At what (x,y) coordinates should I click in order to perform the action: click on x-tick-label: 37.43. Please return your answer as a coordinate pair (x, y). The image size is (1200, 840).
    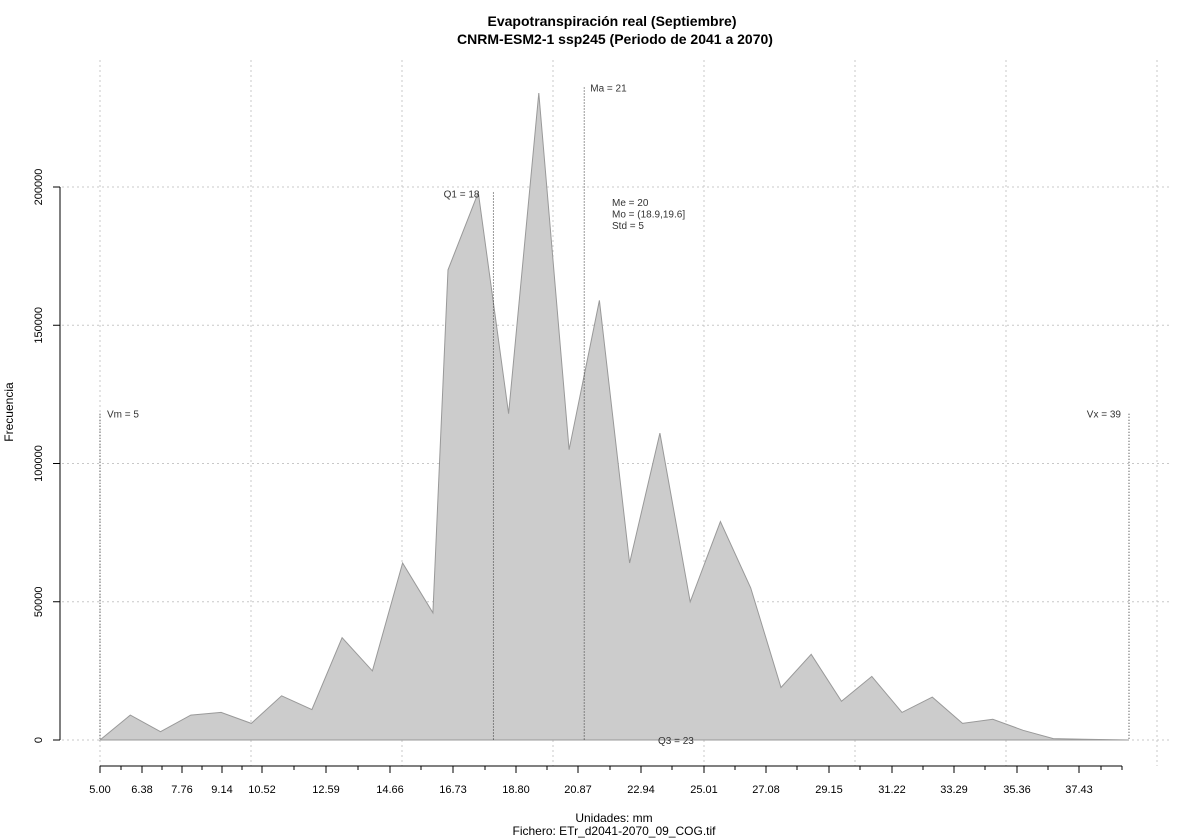
    Looking at the image, I should click on (1079, 790).